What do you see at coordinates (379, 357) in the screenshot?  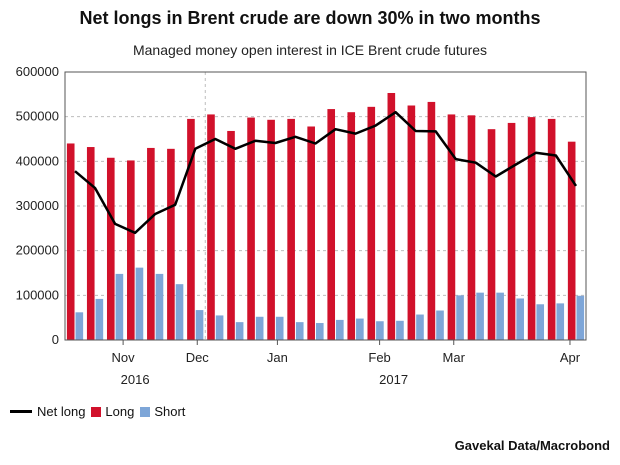 I see `x-month-label: Feb` at bounding box center [379, 357].